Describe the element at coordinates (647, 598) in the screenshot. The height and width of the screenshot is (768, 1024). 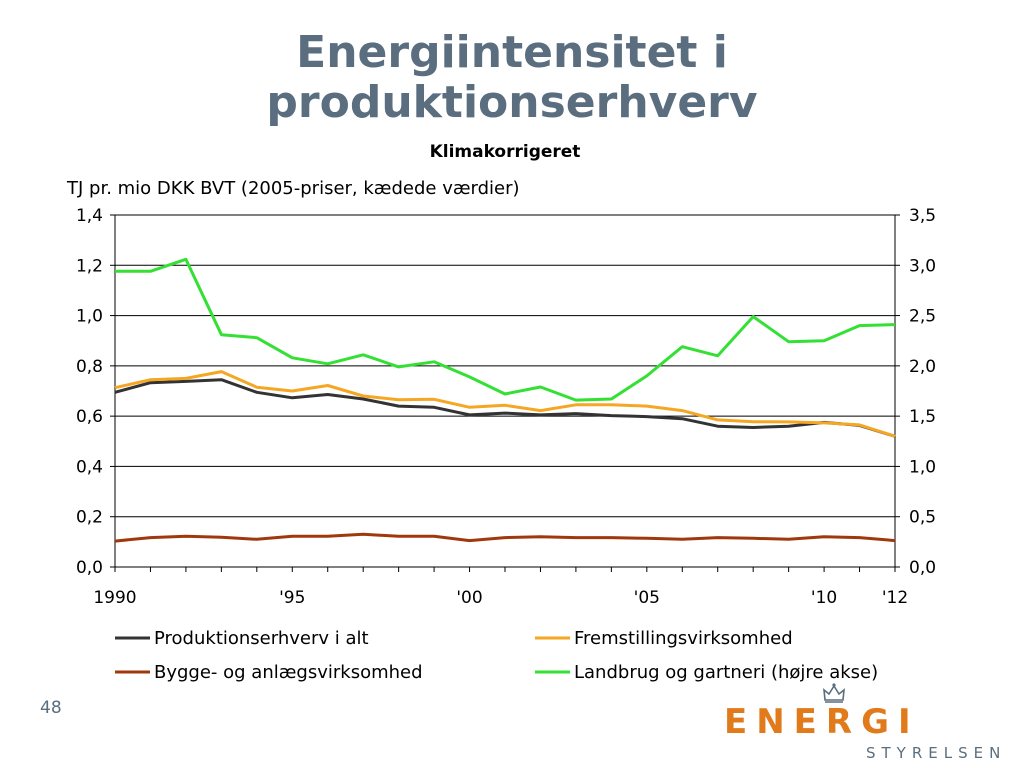
I see `x-tick-label: '05` at that location.